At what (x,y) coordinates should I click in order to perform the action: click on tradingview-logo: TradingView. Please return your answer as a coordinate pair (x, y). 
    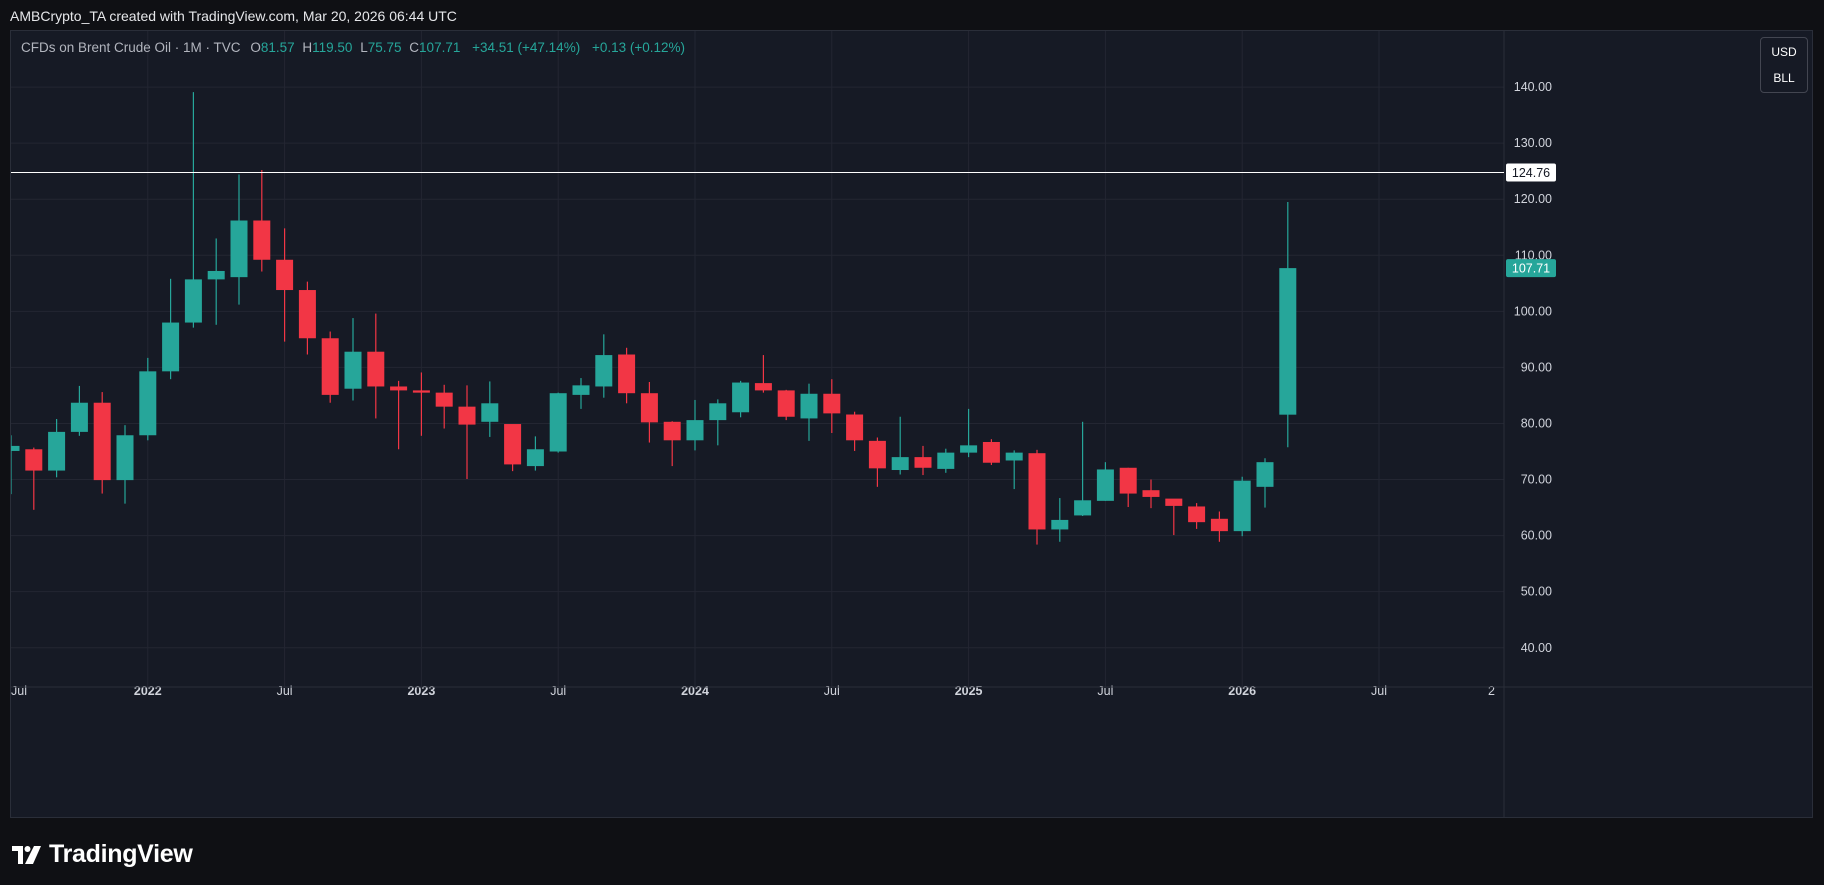
    Looking at the image, I should click on (102, 854).